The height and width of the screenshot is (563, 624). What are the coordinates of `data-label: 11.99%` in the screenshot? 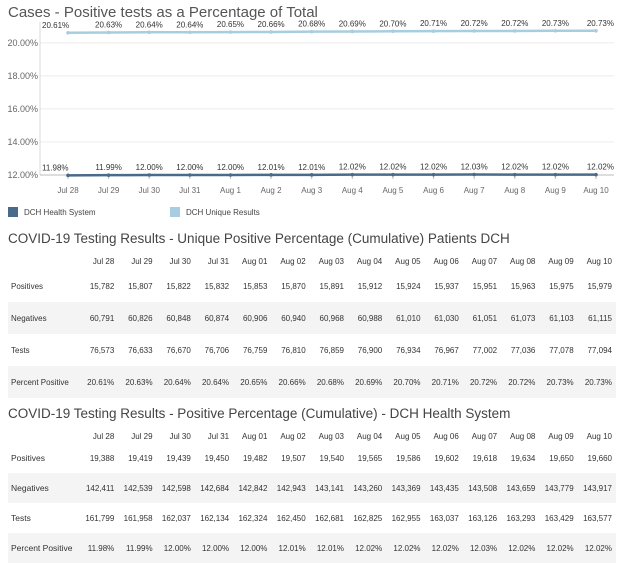 It's located at (108, 167).